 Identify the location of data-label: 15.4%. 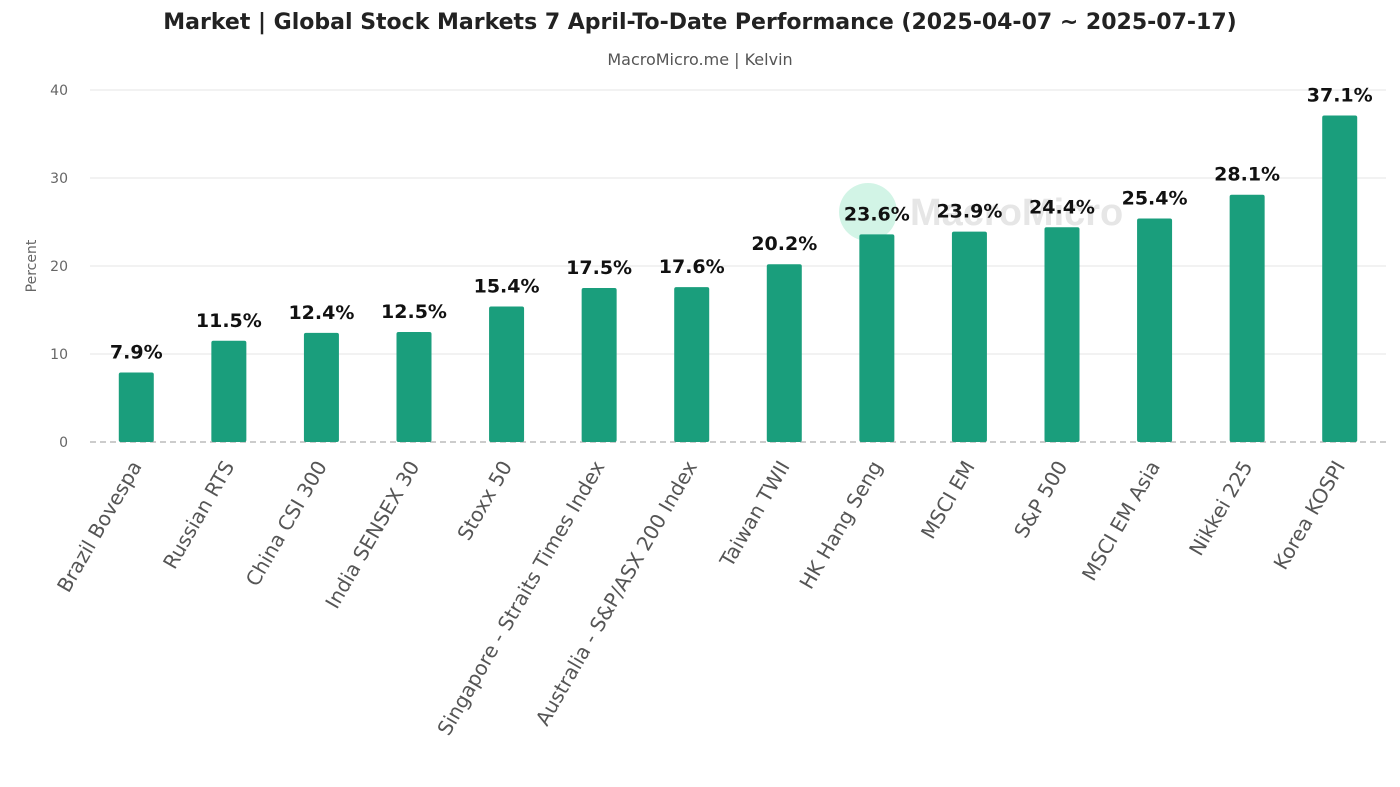
(507, 286).